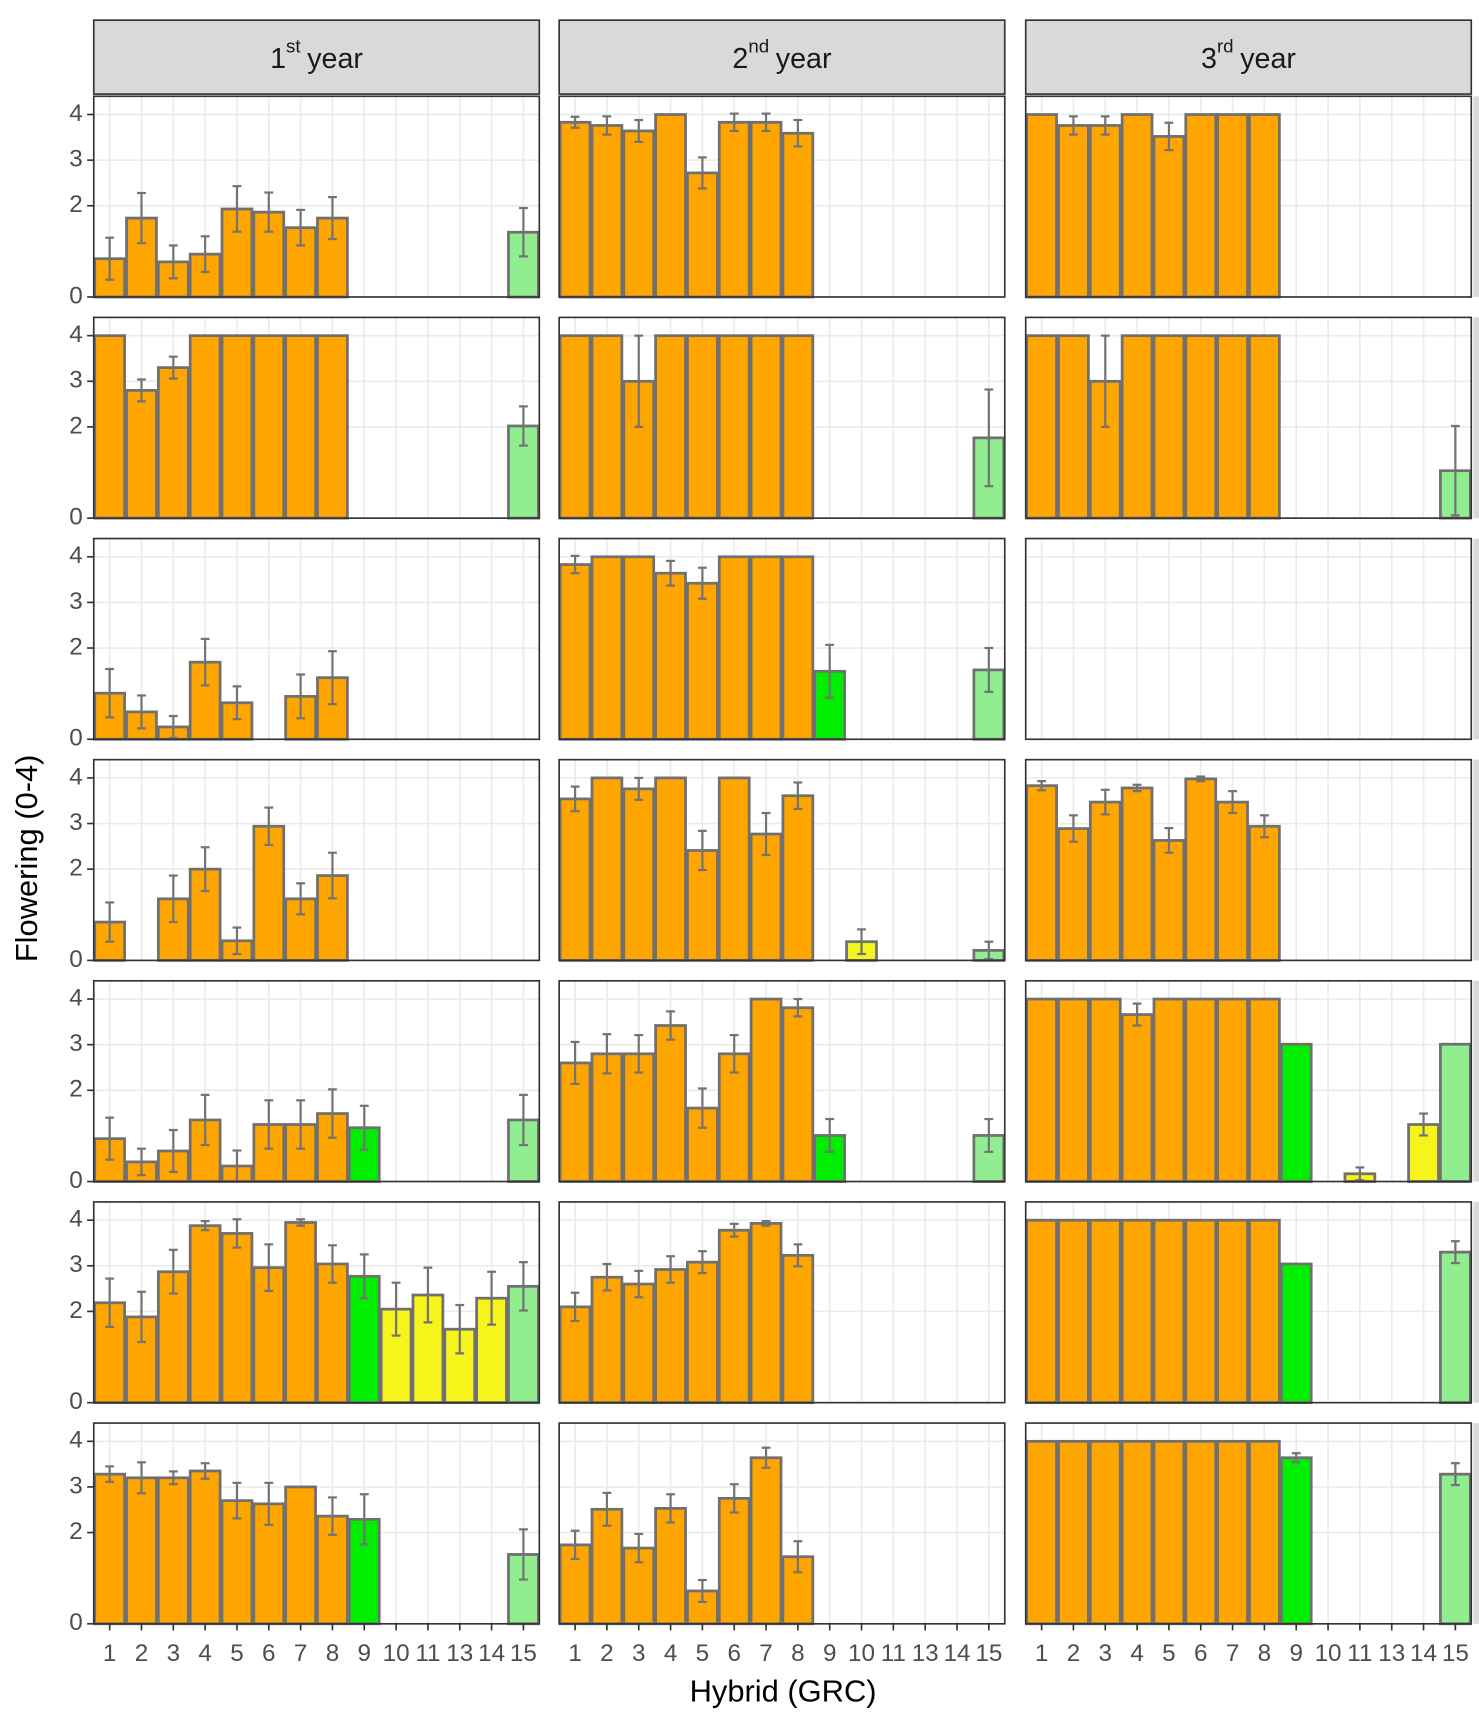  I want to click on strip-suffix: rd, so click(1225, 46).